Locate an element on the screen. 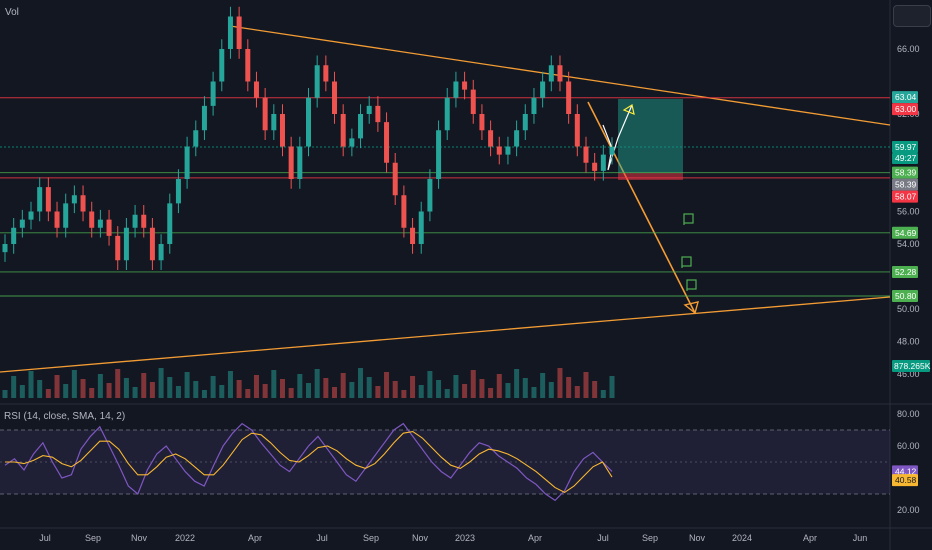 The width and height of the screenshot is (932, 550). chart-settings-button is located at coordinates (912, 16).